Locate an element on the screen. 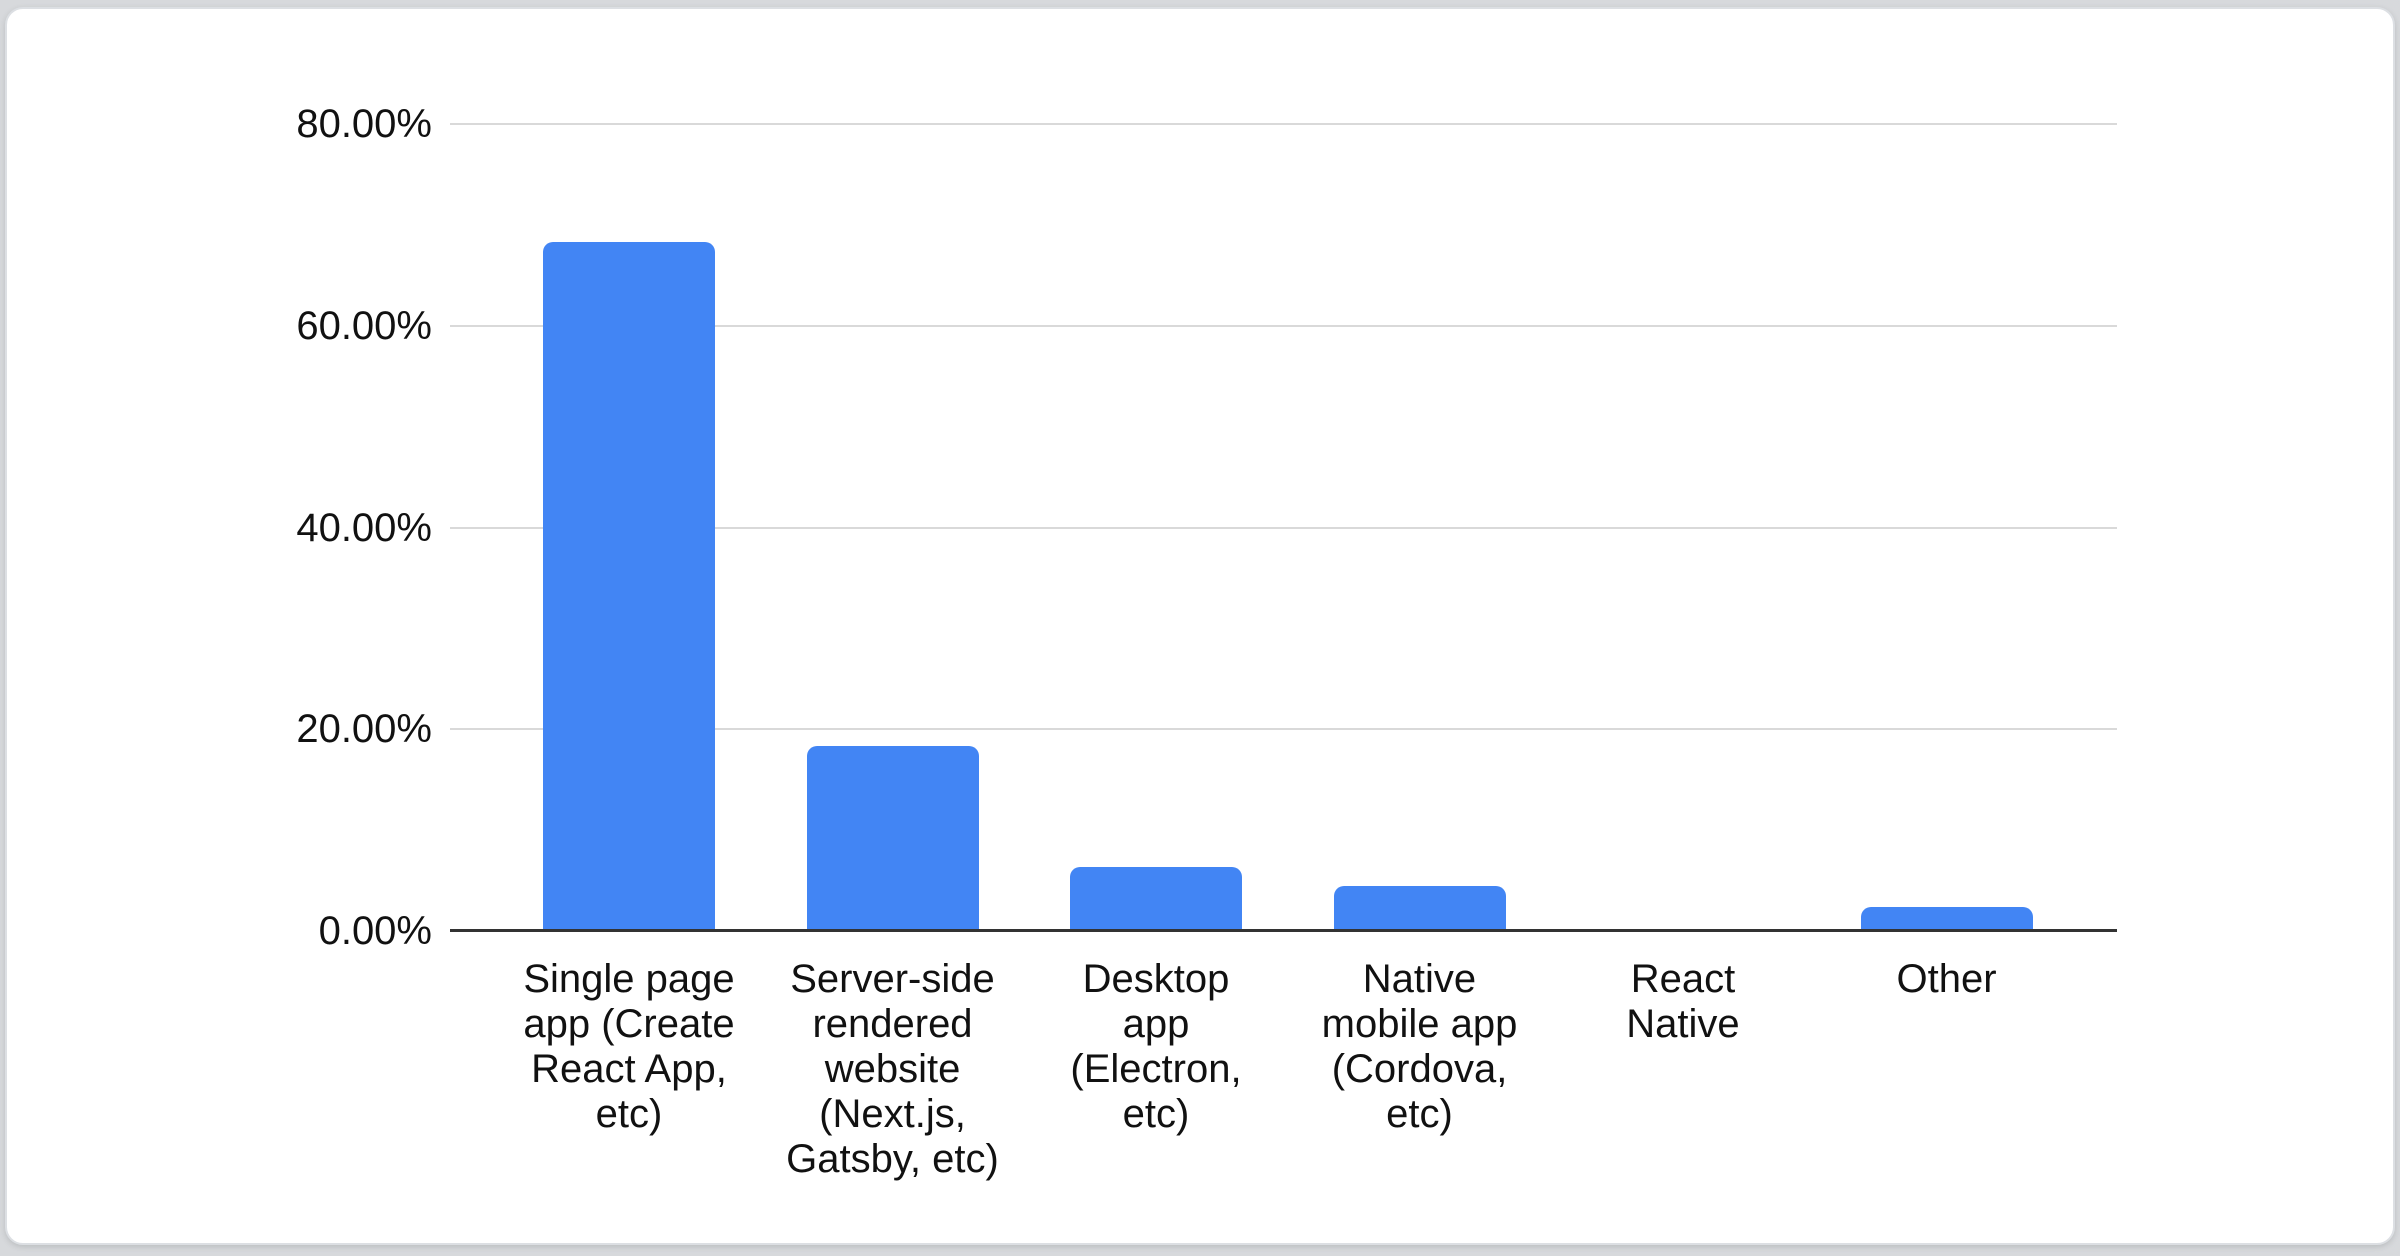 This screenshot has width=2400, height=1256. y-axis-tick-label: 60.00% is located at coordinates (364, 325).